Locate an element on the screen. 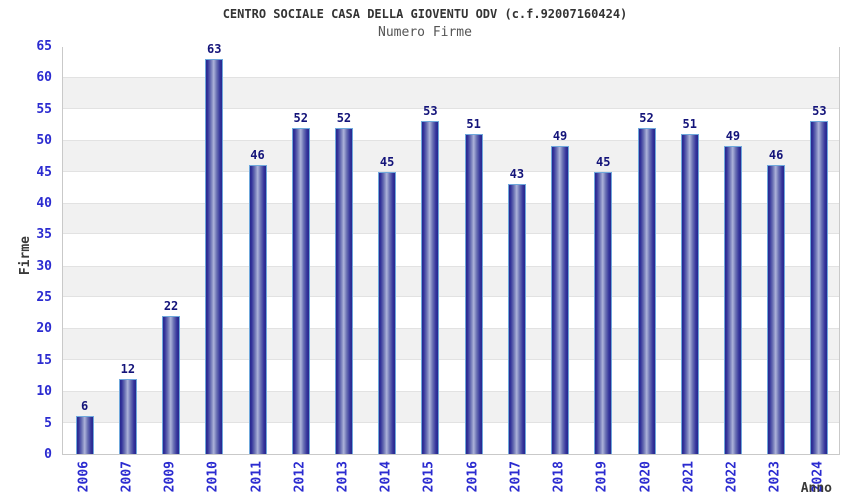  x-tick-label: 2011 is located at coordinates (256, 477).